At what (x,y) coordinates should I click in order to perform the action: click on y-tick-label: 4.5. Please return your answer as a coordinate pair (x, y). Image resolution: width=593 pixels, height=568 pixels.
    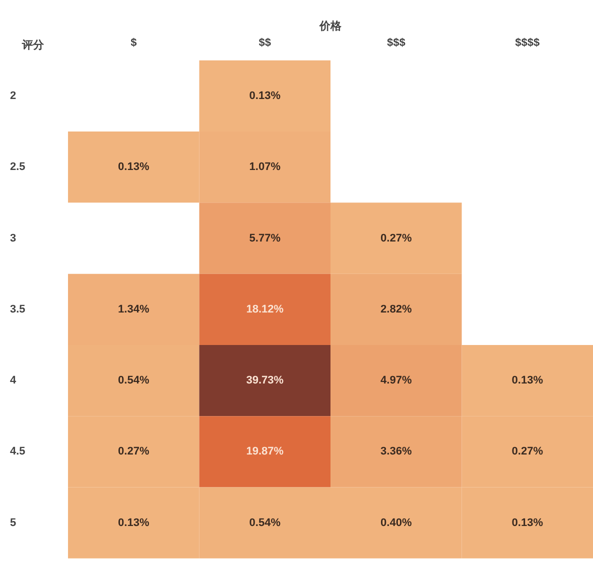
    Looking at the image, I should click on (18, 452).